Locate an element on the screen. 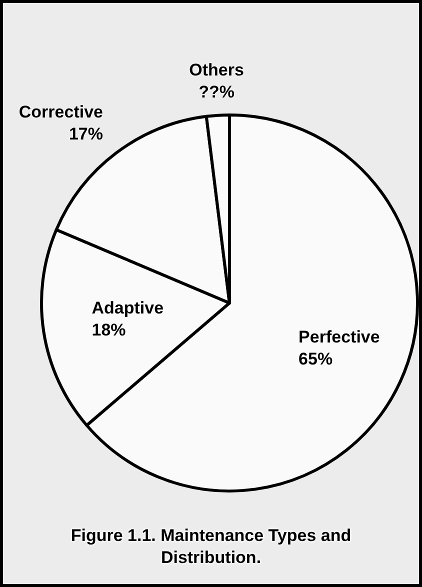 The image size is (422, 587). data-label: 18% is located at coordinates (109, 330).